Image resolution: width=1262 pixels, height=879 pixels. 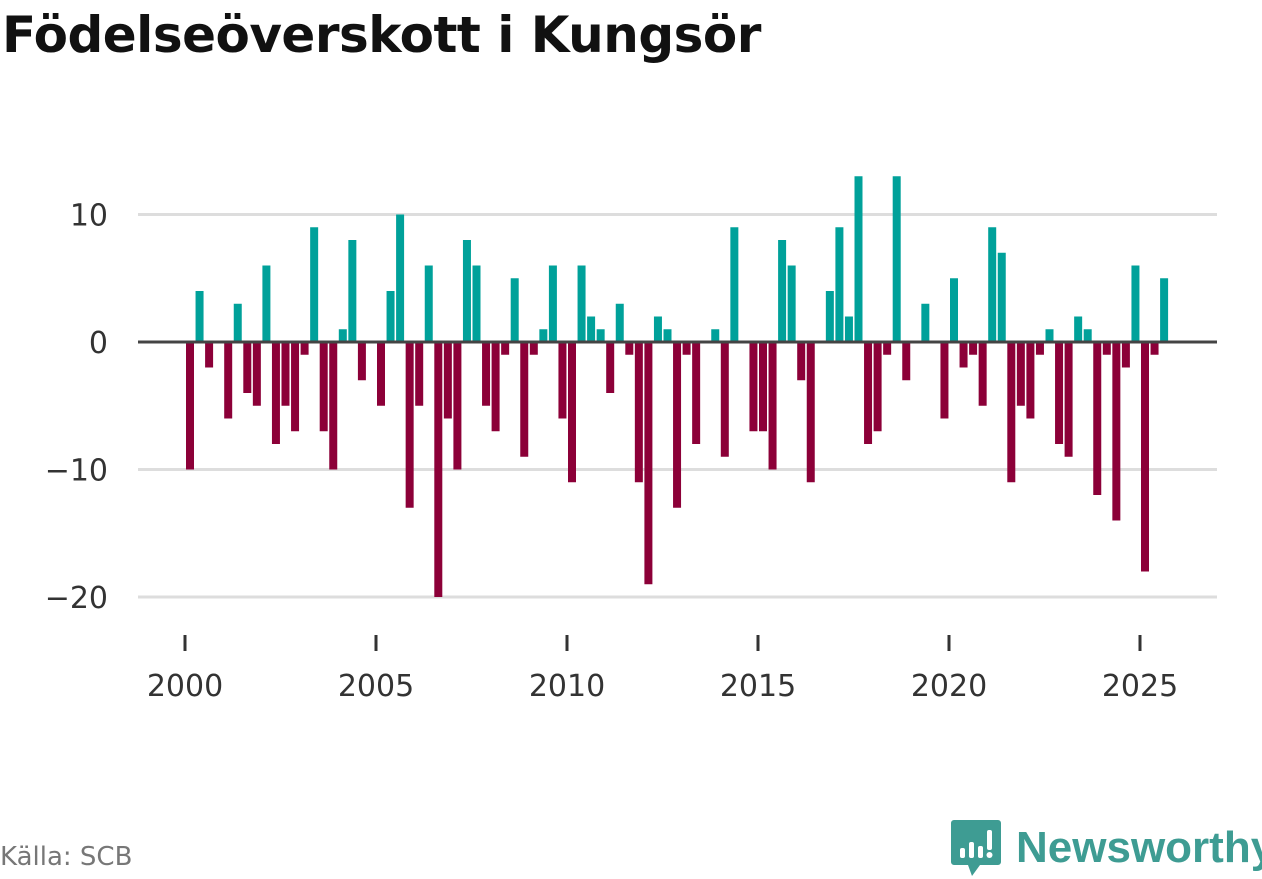 What do you see at coordinates (976, 848) in the screenshot?
I see `newsworthy-logo-icon` at bounding box center [976, 848].